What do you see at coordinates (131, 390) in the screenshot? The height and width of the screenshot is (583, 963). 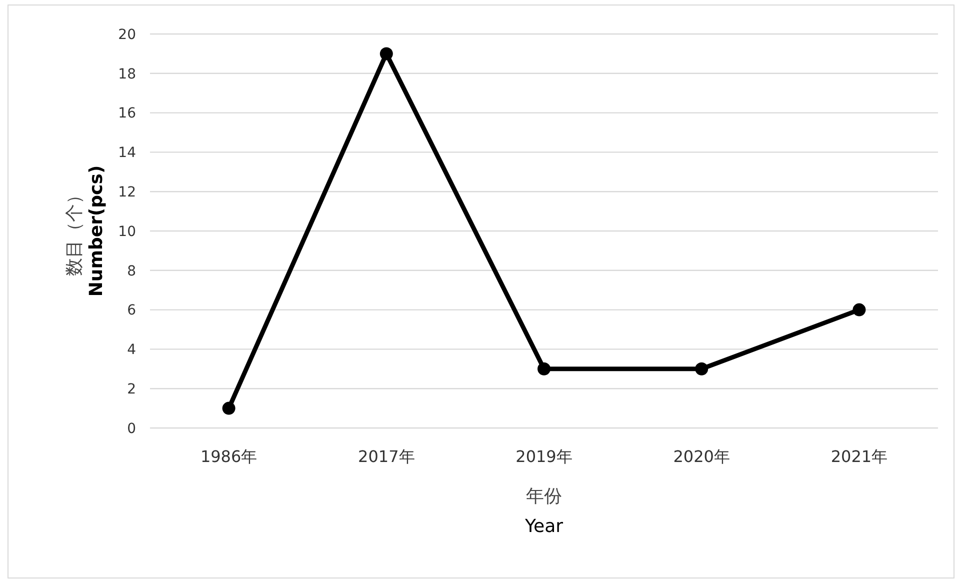 I see `y-tick-label: 2` at bounding box center [131, 390].